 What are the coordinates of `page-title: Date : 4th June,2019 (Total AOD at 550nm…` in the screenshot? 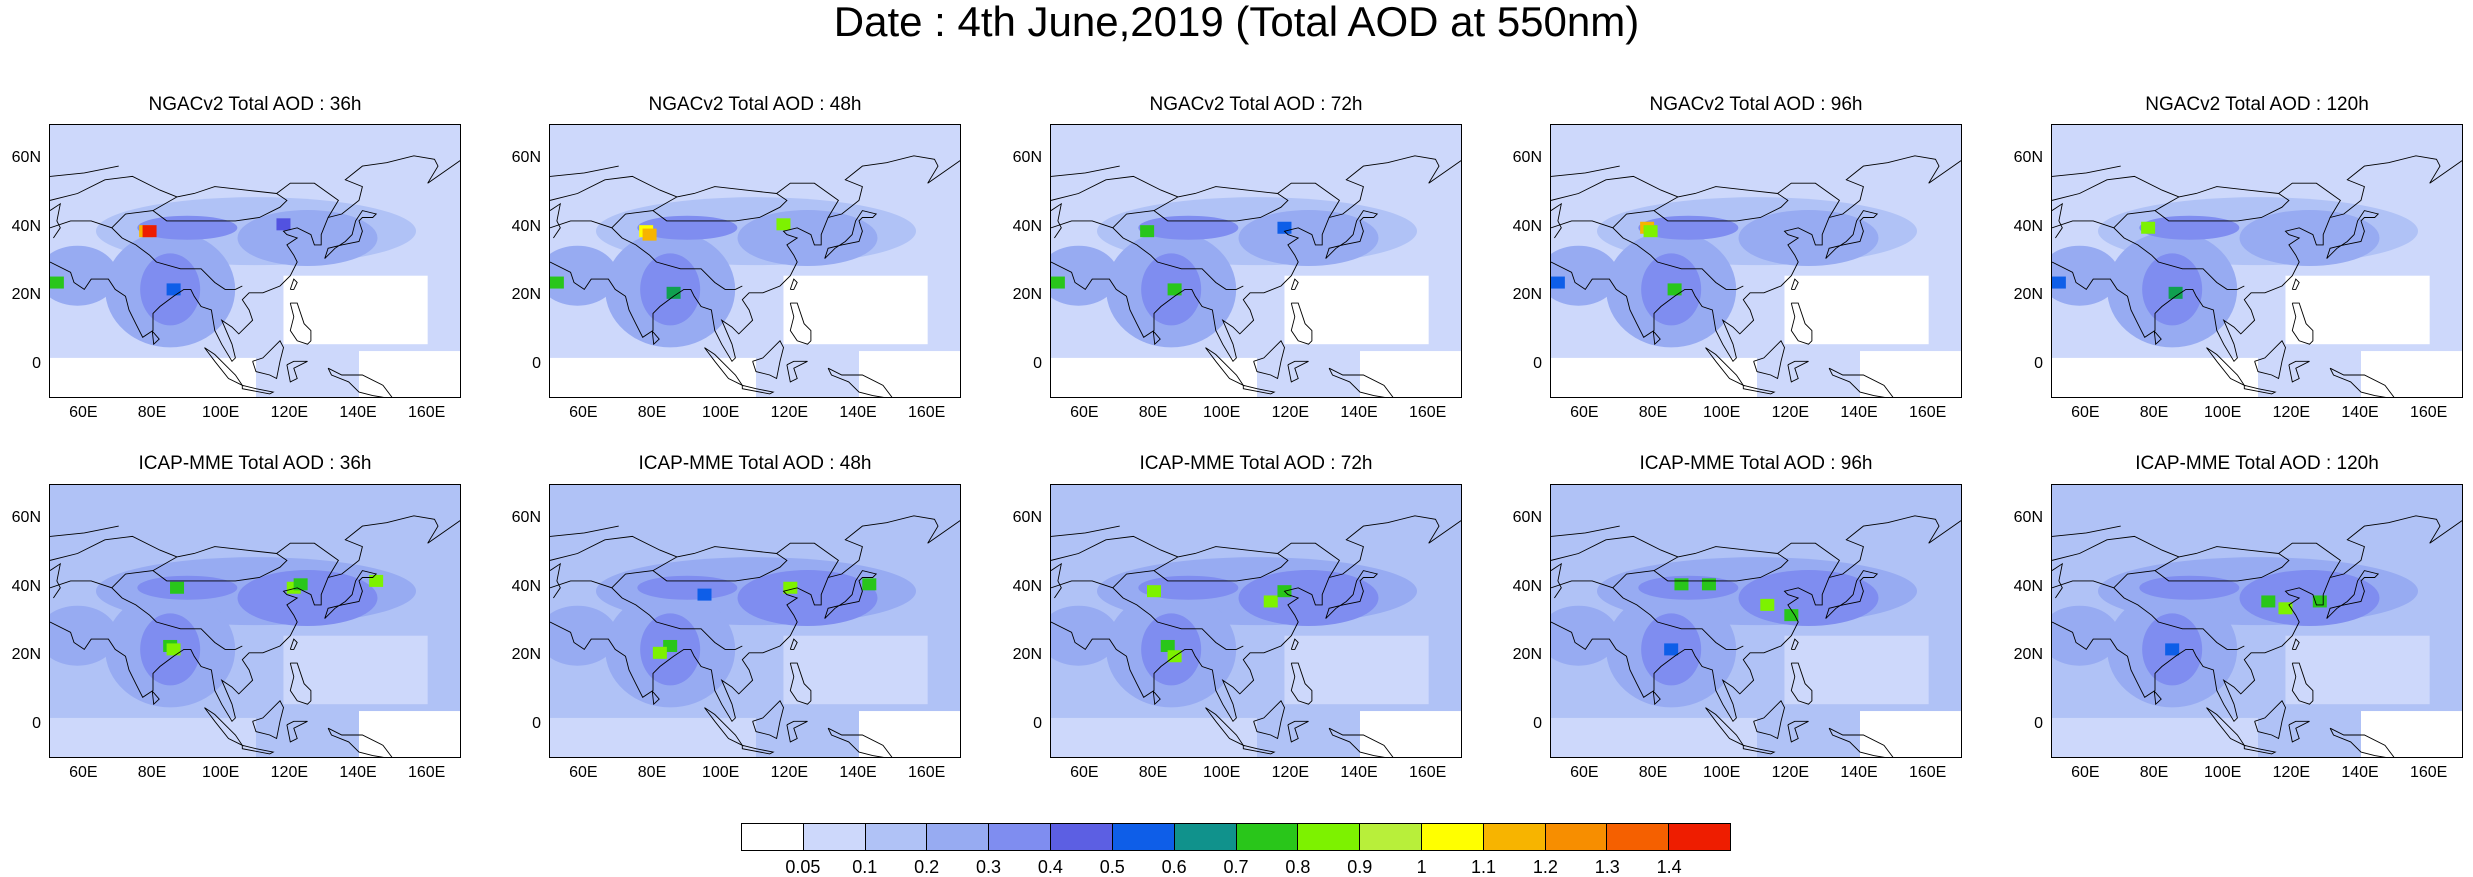 It's located at (1236, 22).